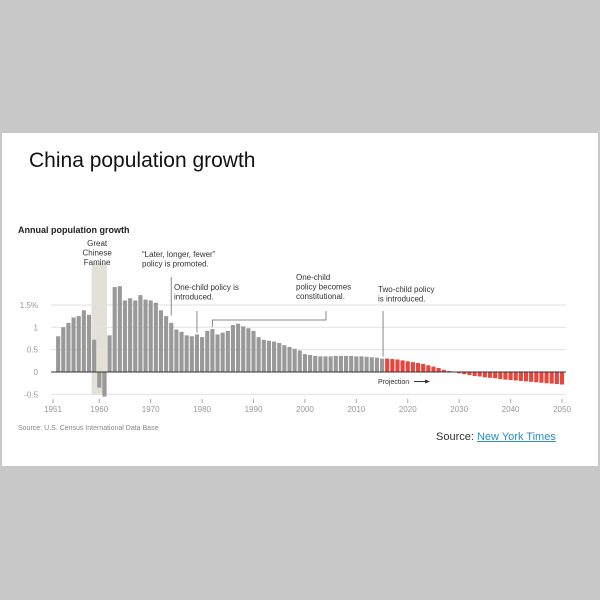 Image resolution: width=600 pixels, height=600 pixels. Describe the element at coordinates (171, 347) in the screenshot. I see `bar-1974` at that location.